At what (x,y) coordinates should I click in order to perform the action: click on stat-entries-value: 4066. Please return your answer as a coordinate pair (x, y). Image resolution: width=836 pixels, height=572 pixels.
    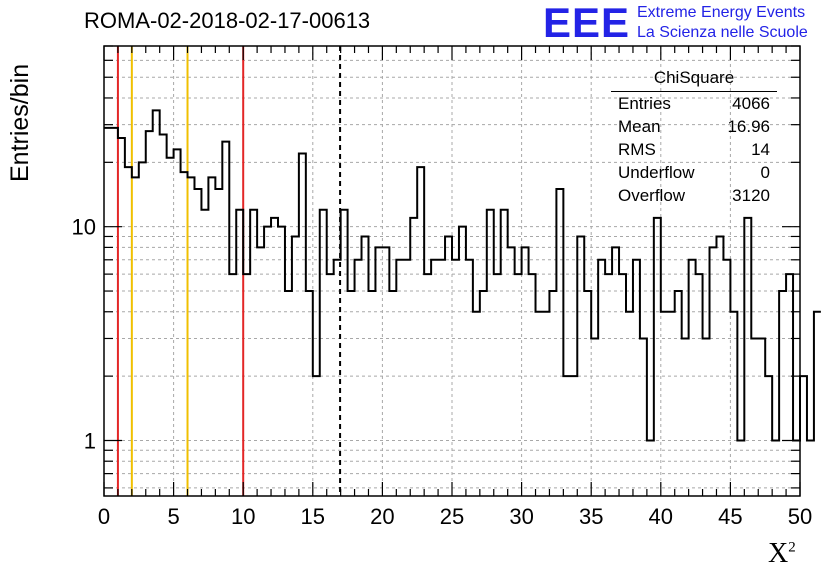
    Looking at the image, I should click on (751, 103).